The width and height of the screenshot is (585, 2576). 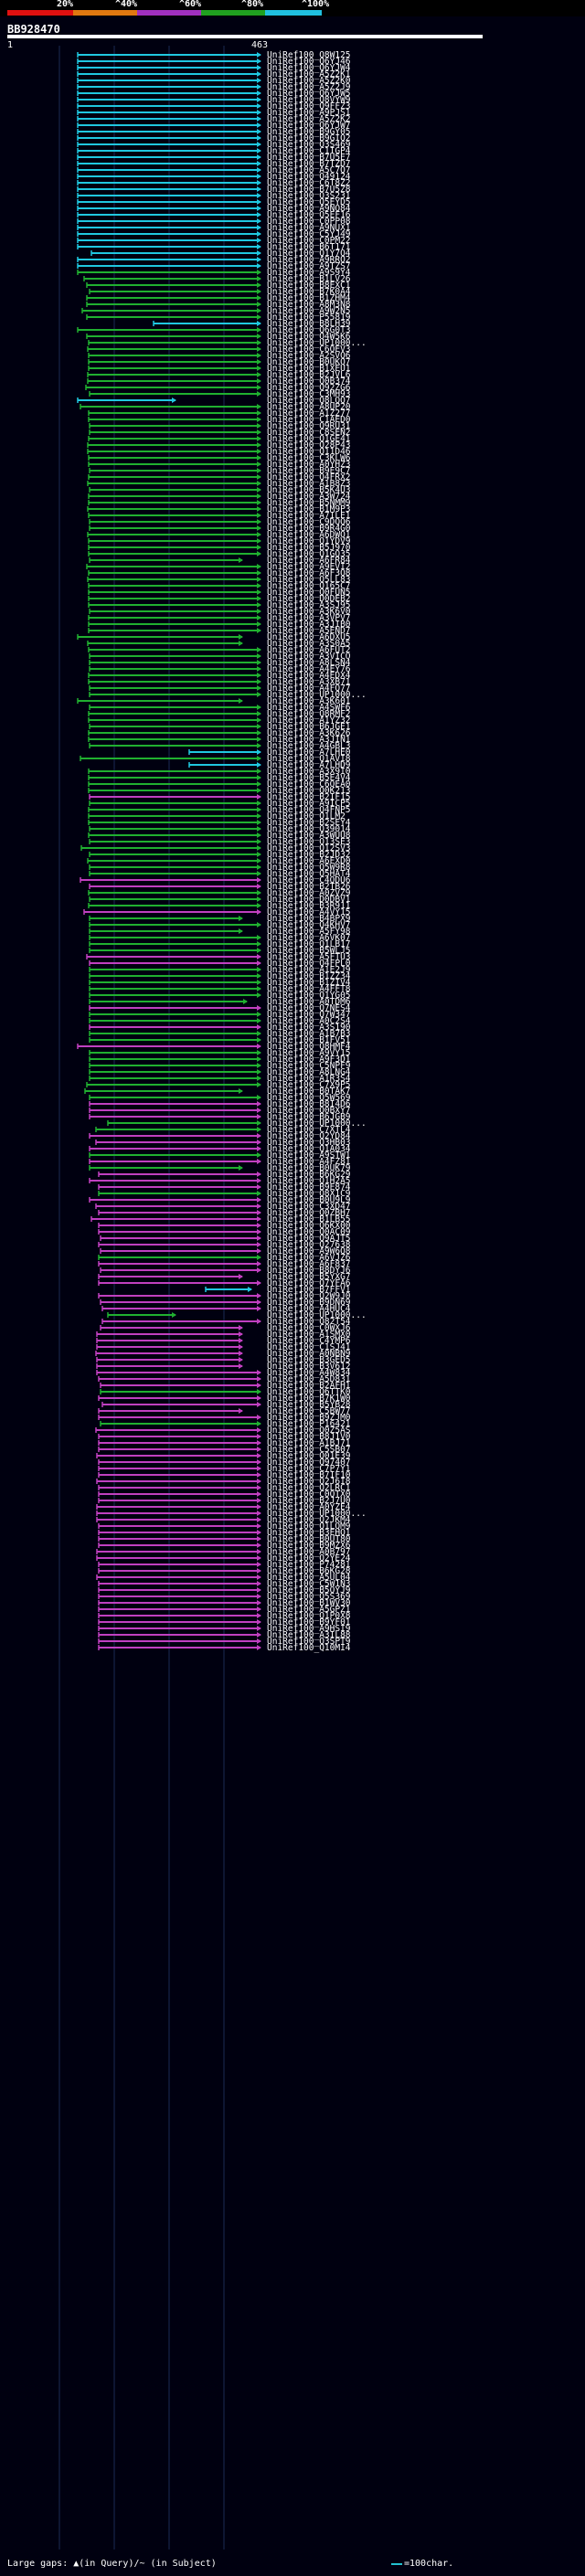 What do you see at coordinates (309, 68) in the screenshot?
I see `hit-label: UniRef100_Q6YJW4` at bounding box center [309, 68].